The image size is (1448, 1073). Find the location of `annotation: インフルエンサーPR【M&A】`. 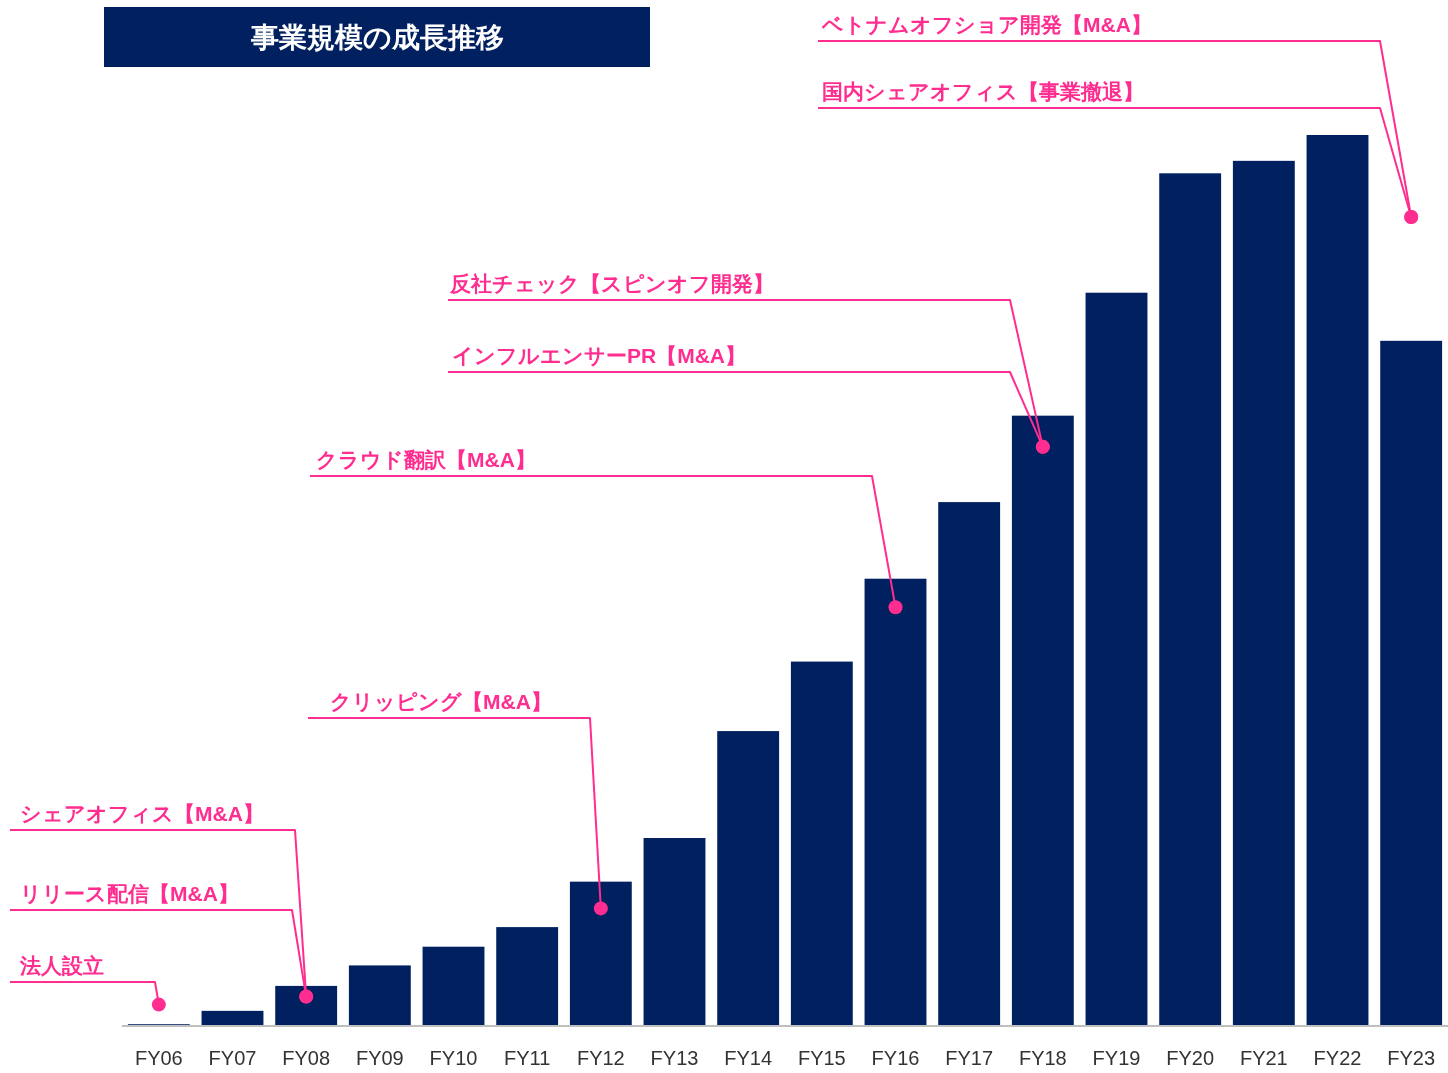

annotation: インフルエンサーPR【M&A】 is located at coordinates (599, 355).